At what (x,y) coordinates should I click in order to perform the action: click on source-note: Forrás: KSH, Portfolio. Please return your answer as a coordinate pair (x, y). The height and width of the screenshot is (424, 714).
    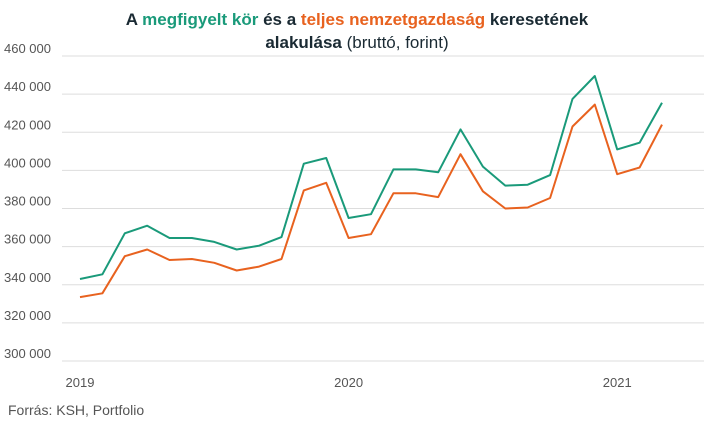
    Looking at the image, I should click on (76, 410).